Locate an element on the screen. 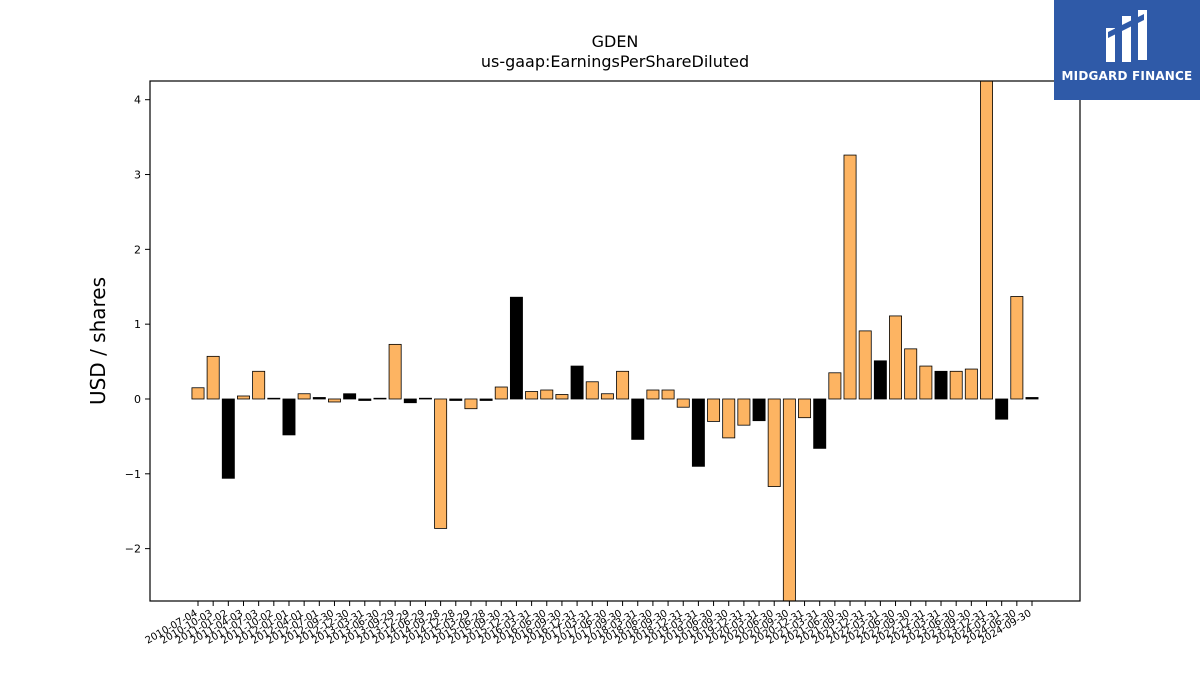 This screenshot has width=1200, height=675. y-tick-label: −2 is located at coordinates (133, 549).